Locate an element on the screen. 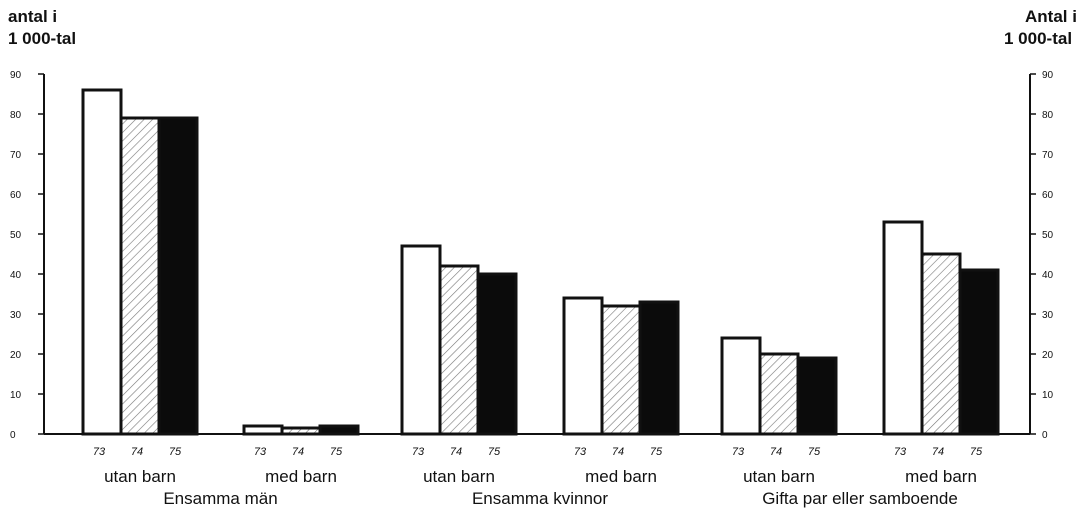  group-label: Ensamma män is located at coordinates (220, 498).